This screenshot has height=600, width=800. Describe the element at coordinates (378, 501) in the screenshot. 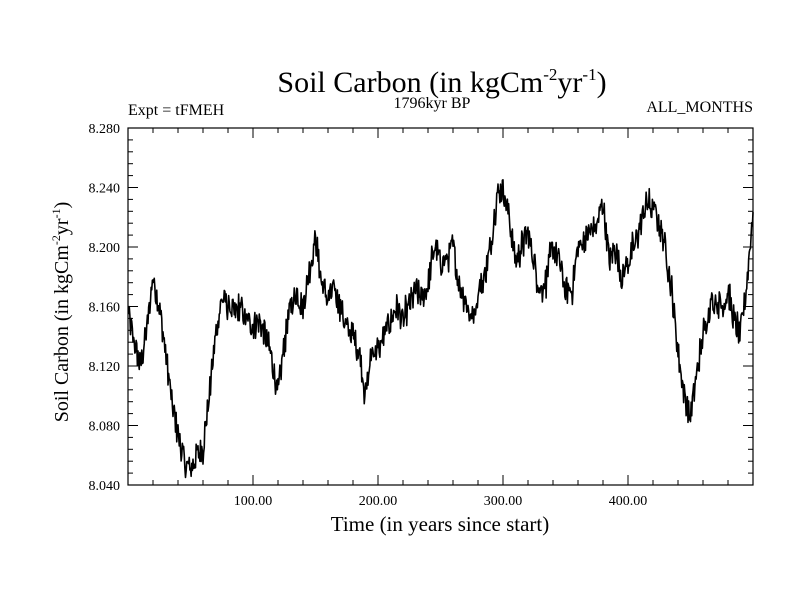

I see `x-tick-label: 200.00` at that location.